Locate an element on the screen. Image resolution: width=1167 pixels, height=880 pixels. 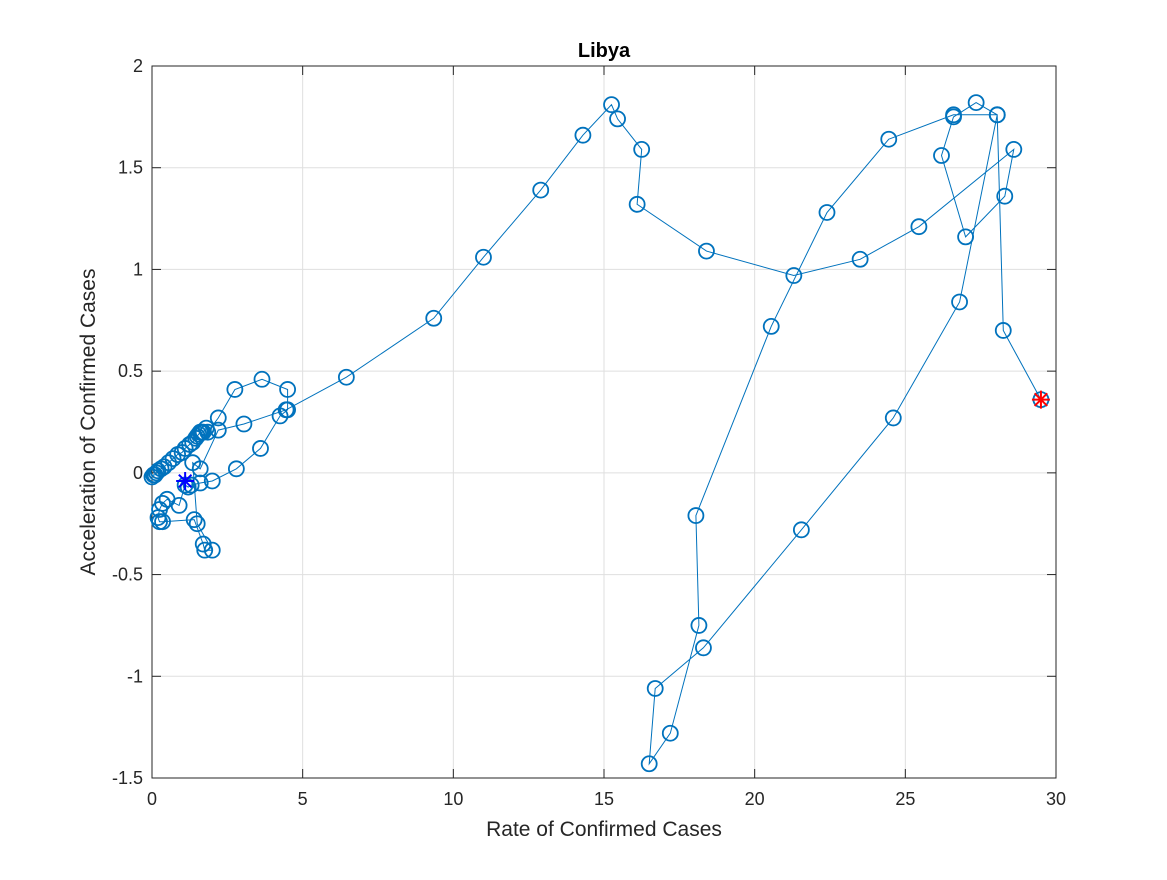
x-tick-label: 30 is located at coordinates (1056, 799).